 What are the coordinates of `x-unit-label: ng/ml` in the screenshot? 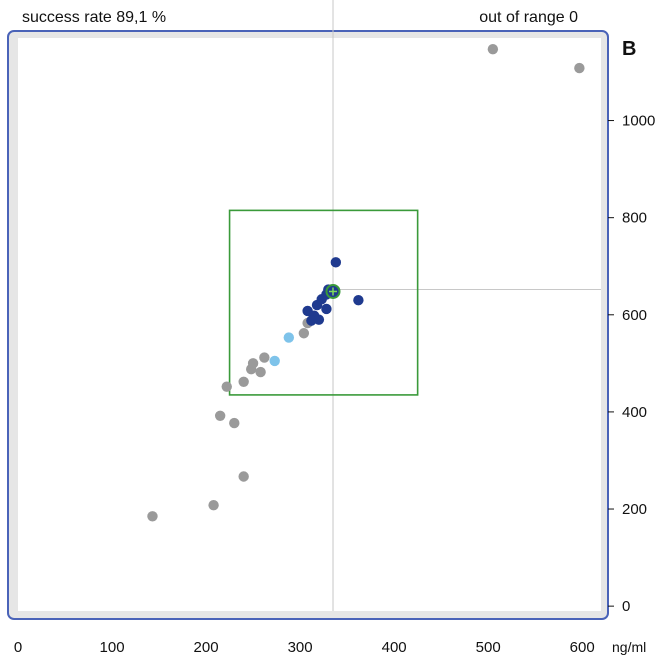 It's located at (629, 647).